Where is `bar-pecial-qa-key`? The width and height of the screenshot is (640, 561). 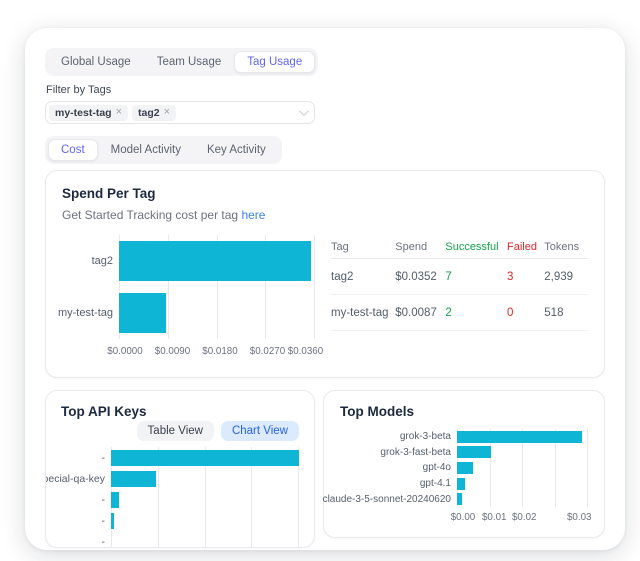 bar-pecial-qa-key is located at coordinates (134, 478).